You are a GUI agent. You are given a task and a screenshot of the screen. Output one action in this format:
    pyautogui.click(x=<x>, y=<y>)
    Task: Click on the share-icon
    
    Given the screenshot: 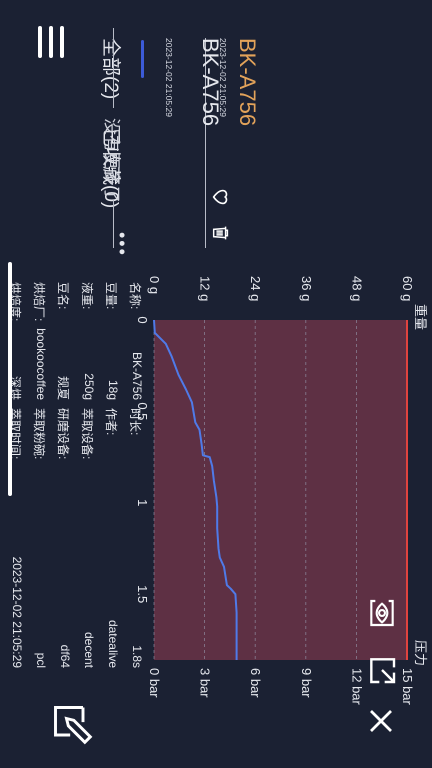 What is the action you would take?
    pyautogui.click(x=382, y=670)
    